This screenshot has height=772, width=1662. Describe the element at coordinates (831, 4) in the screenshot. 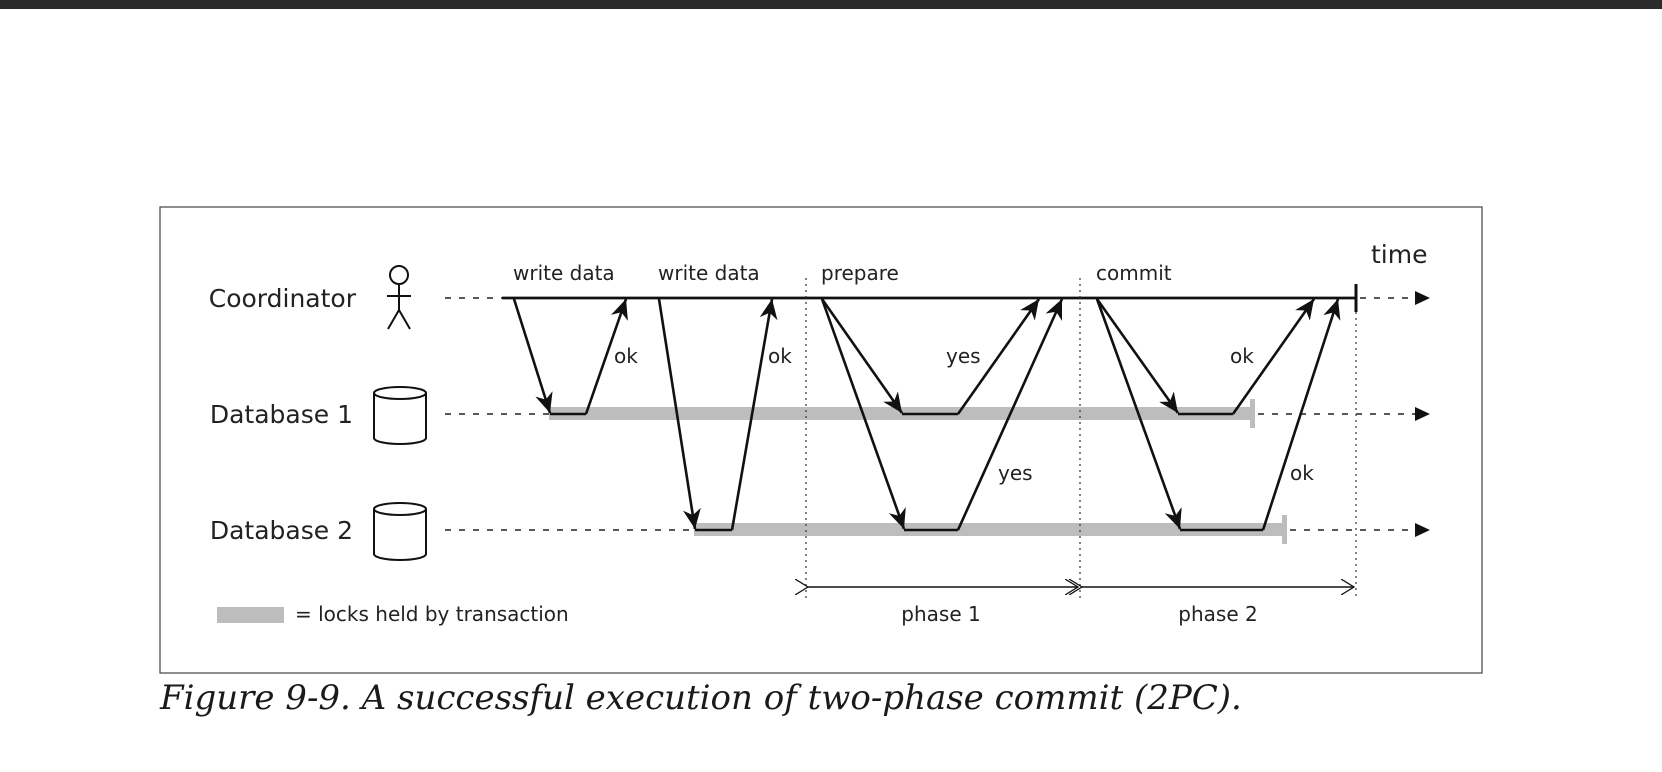

I see `top-bar` at that location.